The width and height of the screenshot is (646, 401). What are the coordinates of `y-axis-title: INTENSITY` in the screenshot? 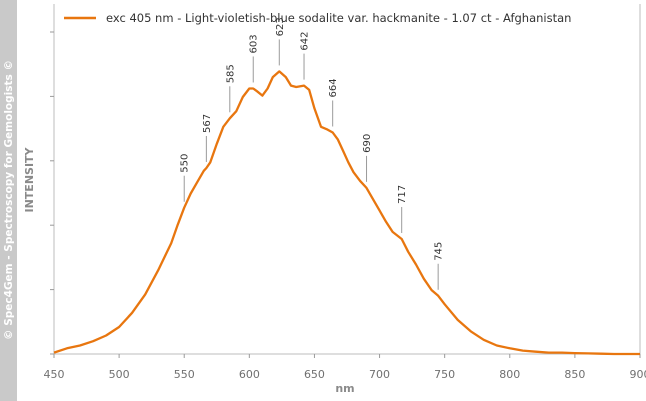 It's located at (29, 179).